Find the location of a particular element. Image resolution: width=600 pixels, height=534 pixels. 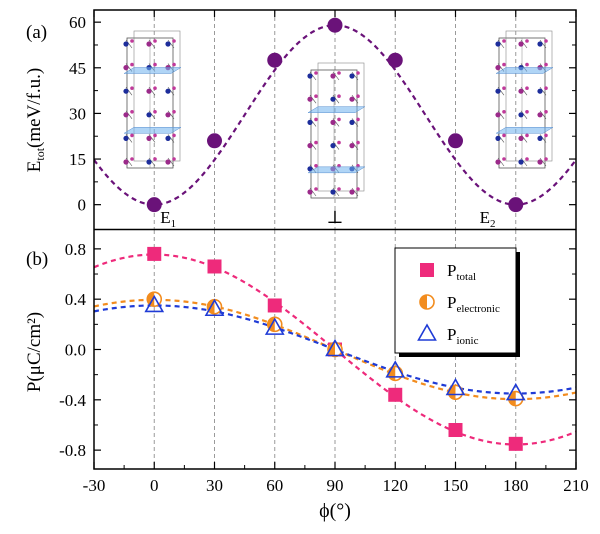

inset-cell-back is located at coordinates (341, 127).